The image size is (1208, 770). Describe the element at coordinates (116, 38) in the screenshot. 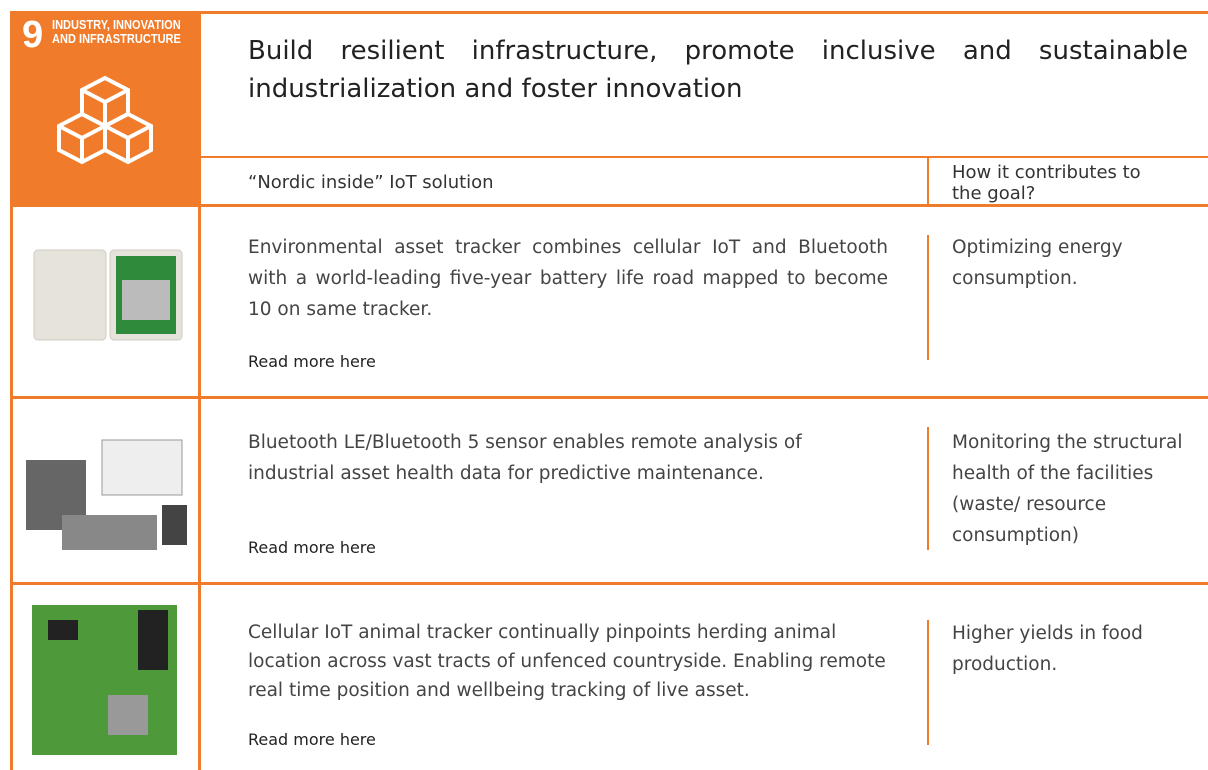

I see `goal-label-line: AND INFRASTRUCTURE` at that location.